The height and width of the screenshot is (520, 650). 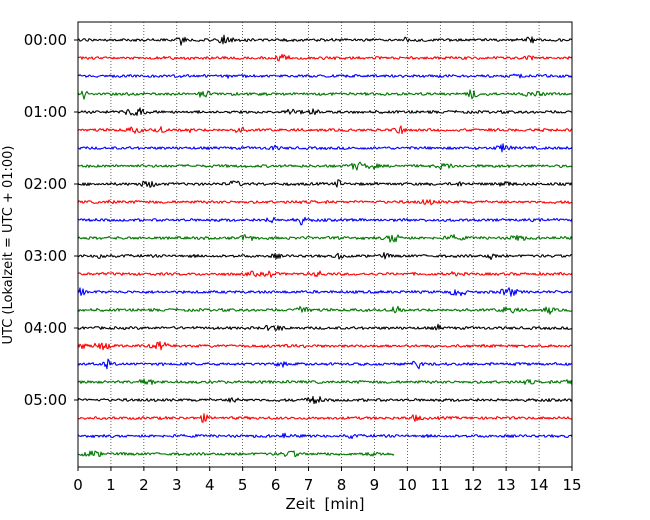 What do you see at coordinates (45, 328) in the screenshot?
I see `y-tick-label: 04:00` at bounding box center [45, 328].